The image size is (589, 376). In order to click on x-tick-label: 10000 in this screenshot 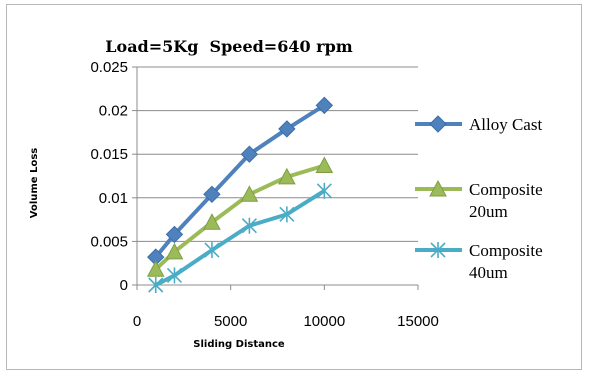, I will do `click(324, 321)`.